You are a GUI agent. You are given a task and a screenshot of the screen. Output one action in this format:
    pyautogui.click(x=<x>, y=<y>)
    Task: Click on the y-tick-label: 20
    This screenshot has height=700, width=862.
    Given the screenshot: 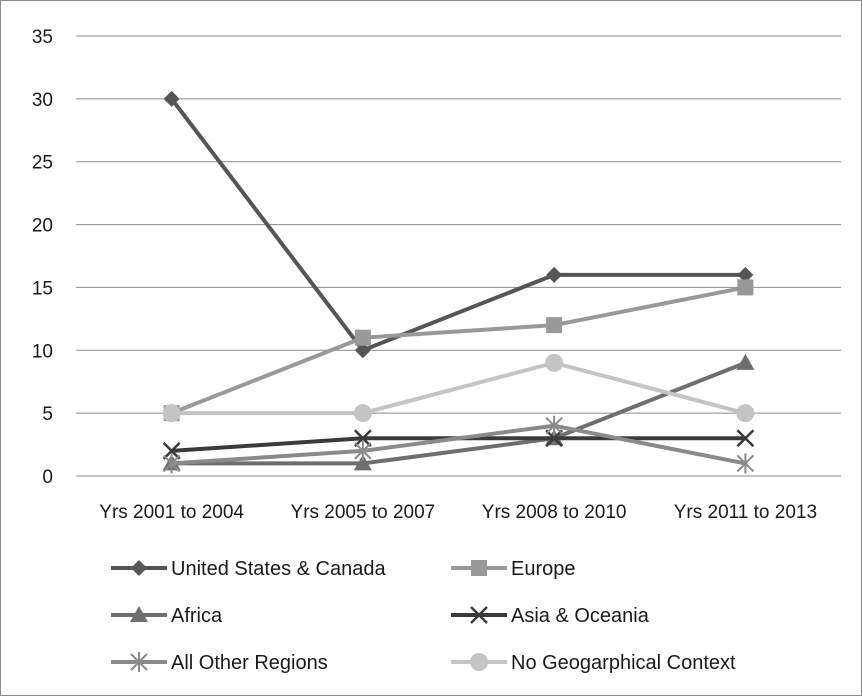 What is the action you would take?
    pyautogui.click(x=42, y=226)
    